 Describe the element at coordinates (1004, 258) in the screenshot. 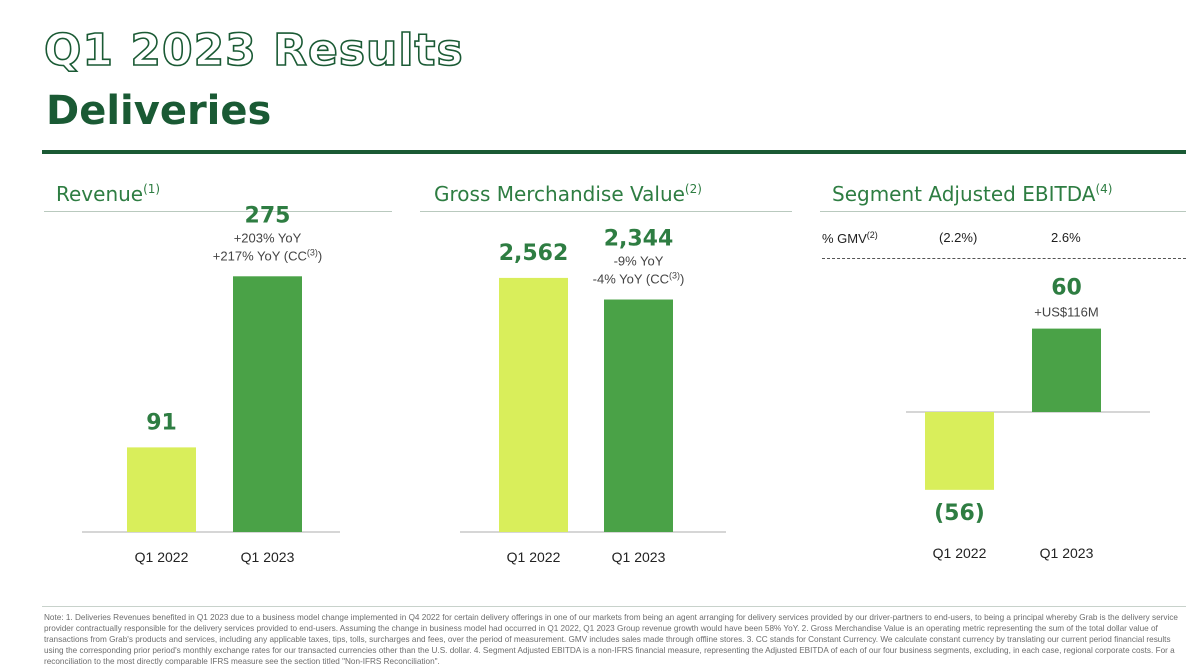

I see `pct-gmv-dashed-divider` at that location.